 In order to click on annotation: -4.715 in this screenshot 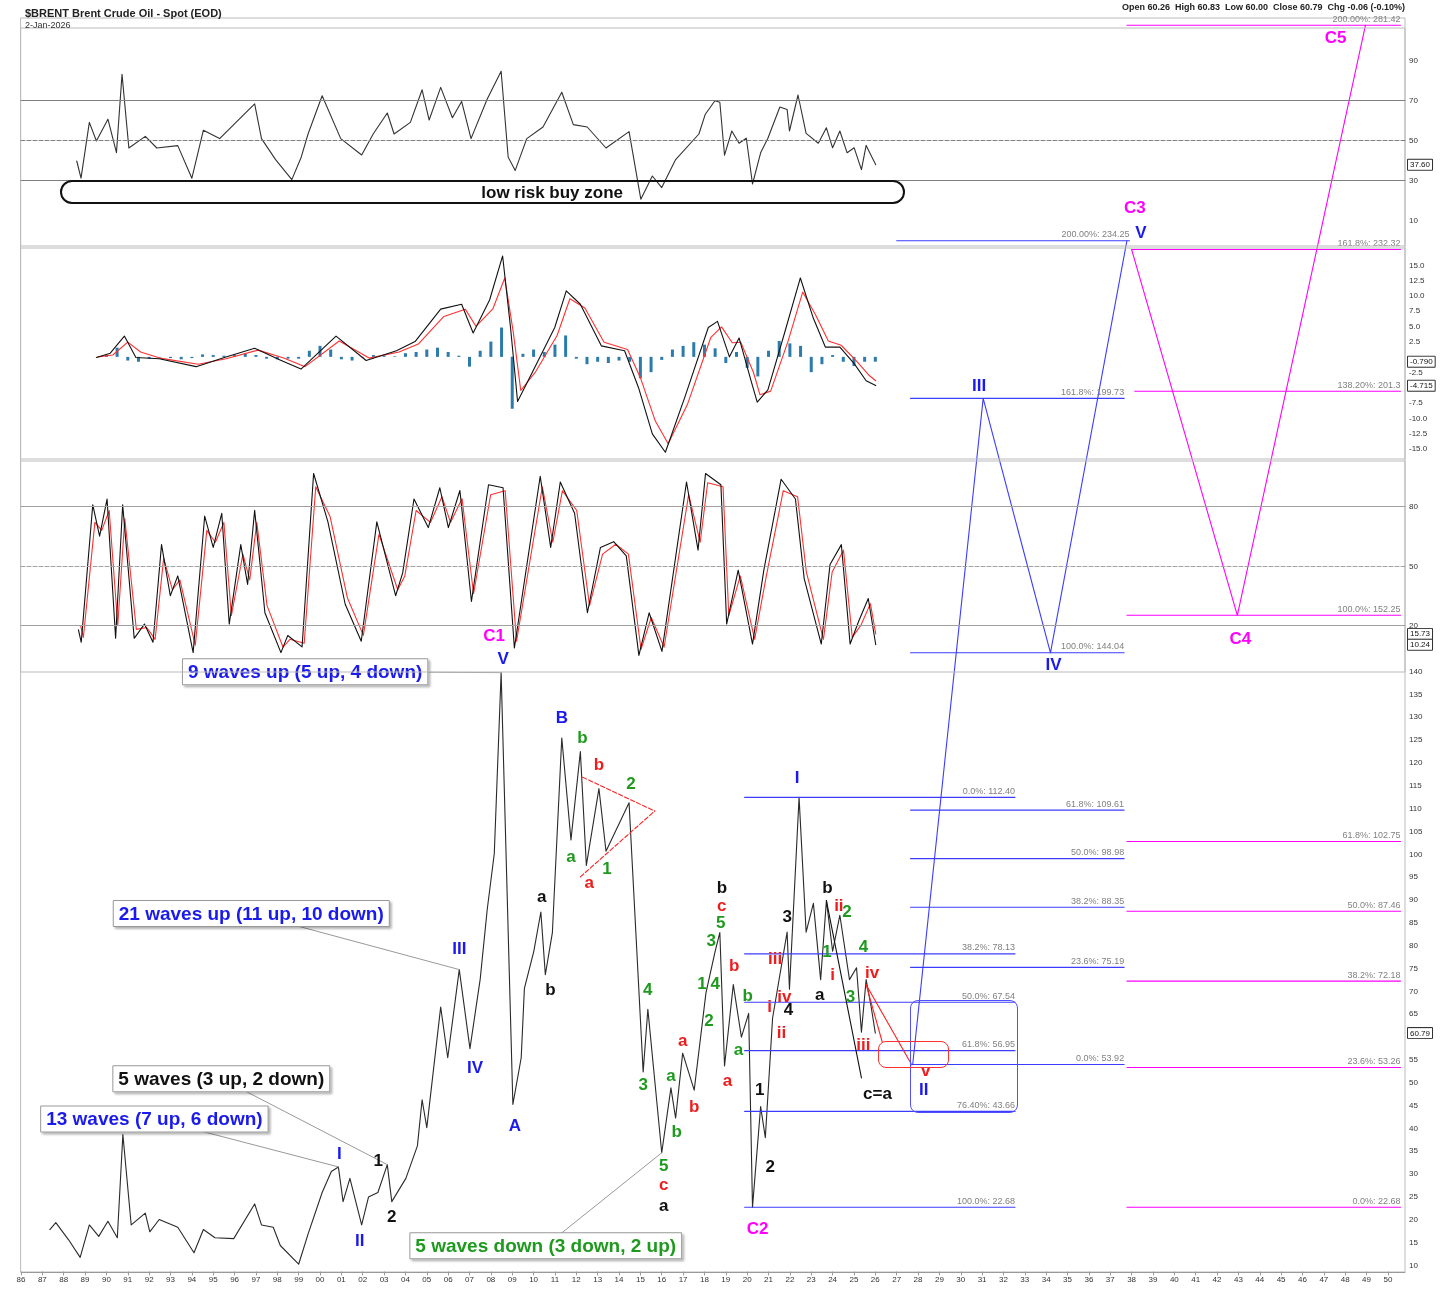, I will do `click(1422, 386)`.